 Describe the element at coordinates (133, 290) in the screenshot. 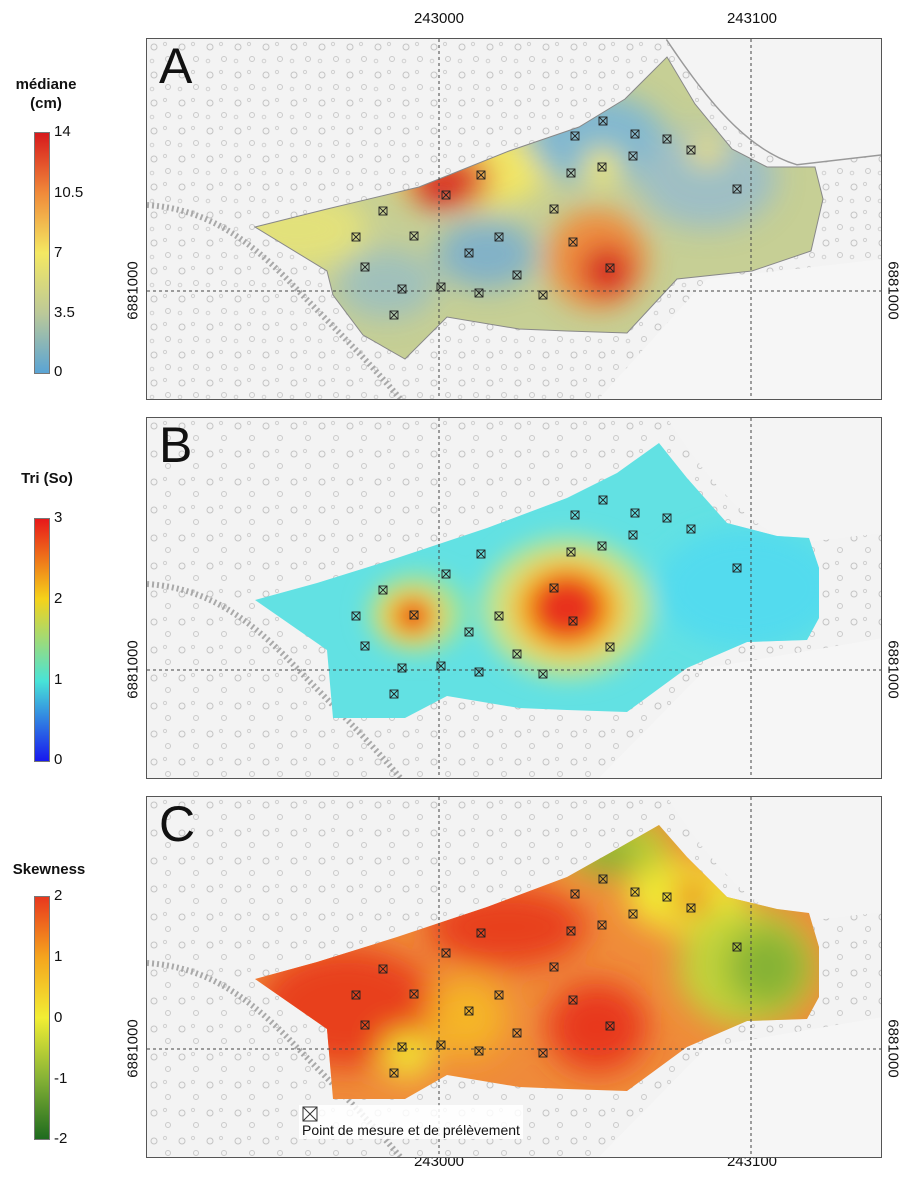

I see `northing-tick-left-a: 6881000` at that location.